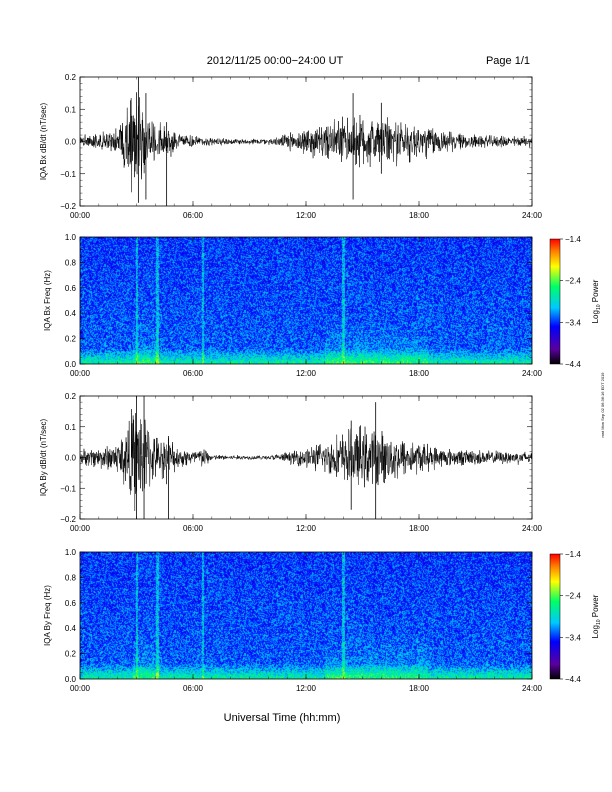 Image resolution: width=612 pixels, height=792 pixels. I want to click on bx-dbdt-trace, so click(306, 141).